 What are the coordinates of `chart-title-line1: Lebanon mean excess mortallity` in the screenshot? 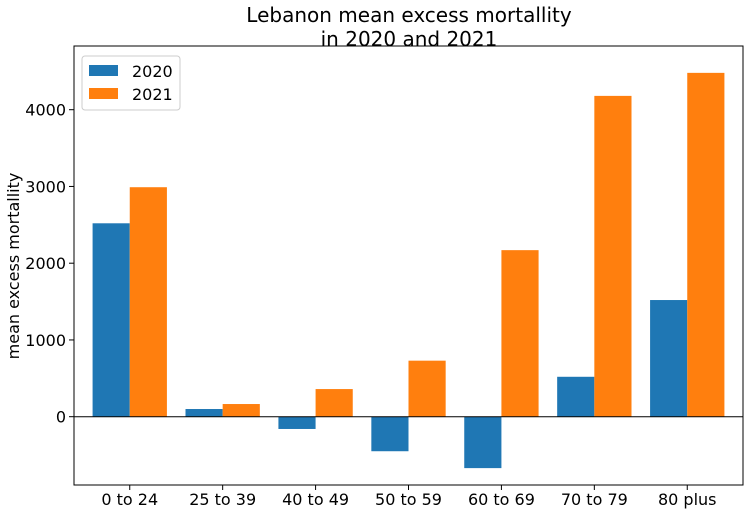 It's located at (409, 15).